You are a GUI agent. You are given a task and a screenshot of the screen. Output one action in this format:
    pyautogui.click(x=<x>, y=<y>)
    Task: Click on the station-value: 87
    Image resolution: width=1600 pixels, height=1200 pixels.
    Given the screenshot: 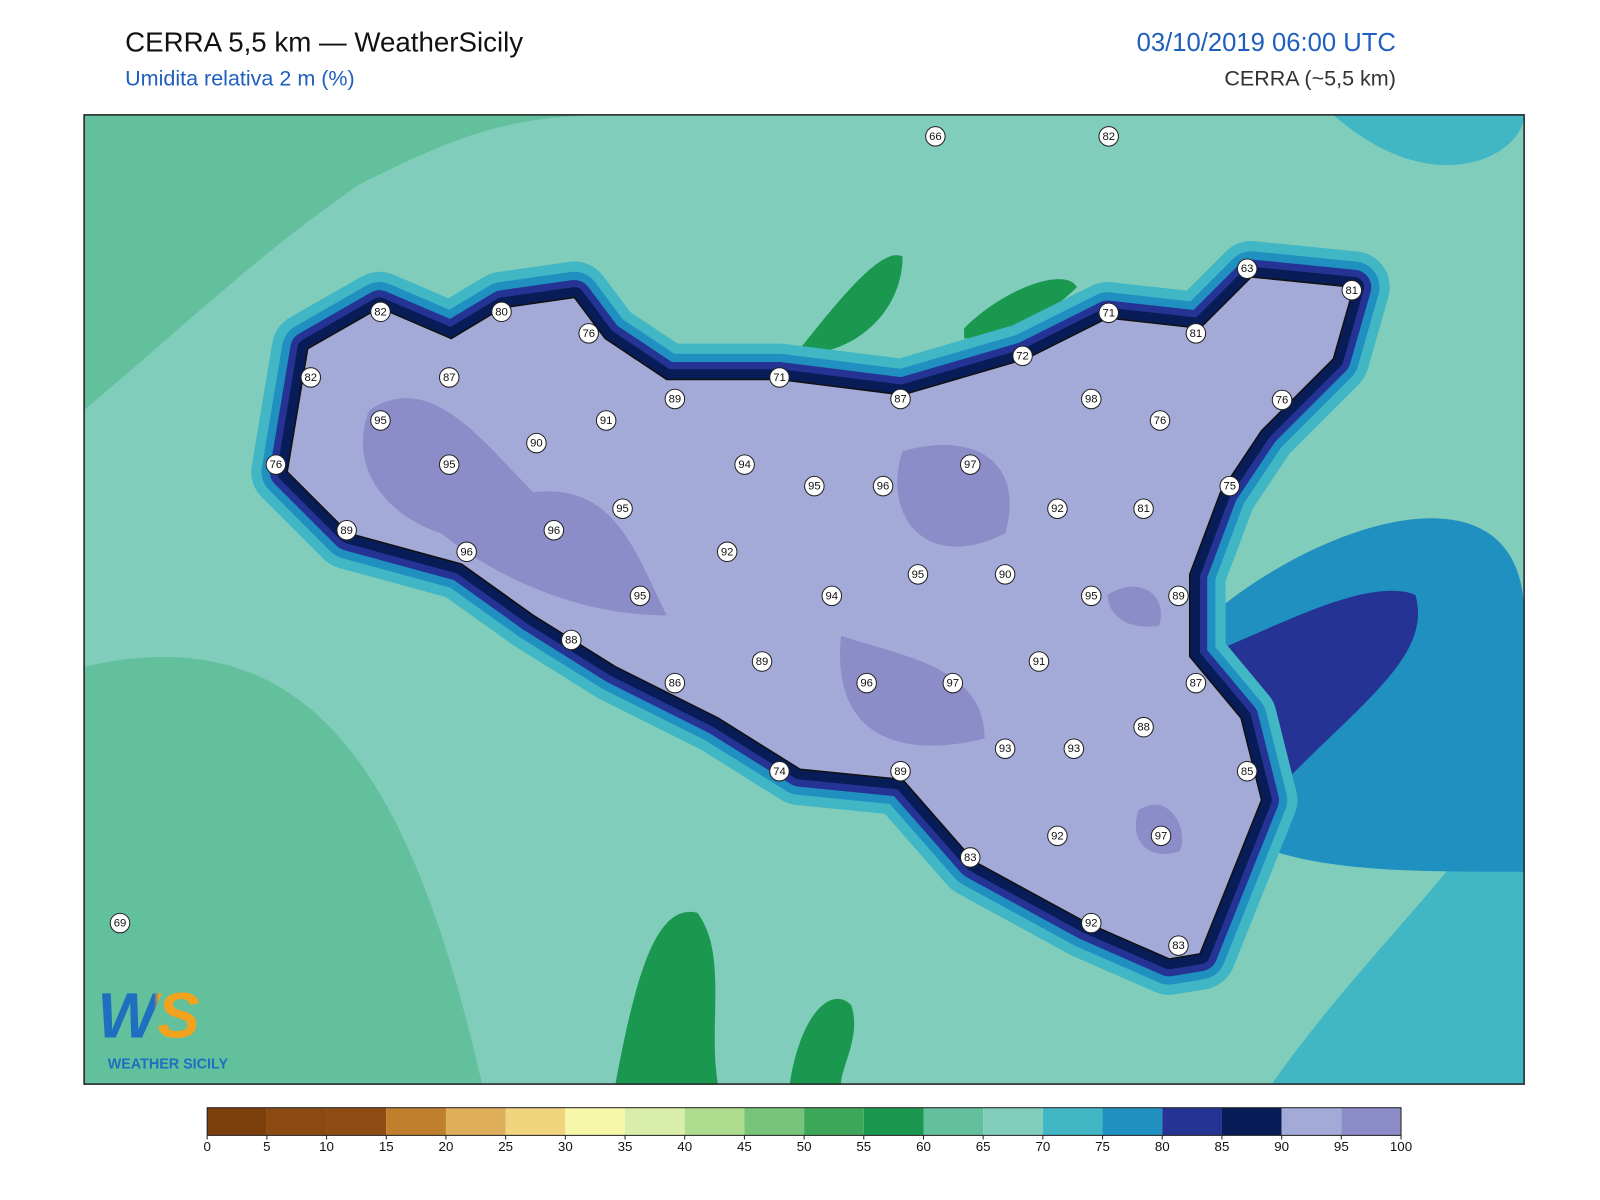 What is the action you would take?
    pyautogui.click(x=1196, y=684)
    